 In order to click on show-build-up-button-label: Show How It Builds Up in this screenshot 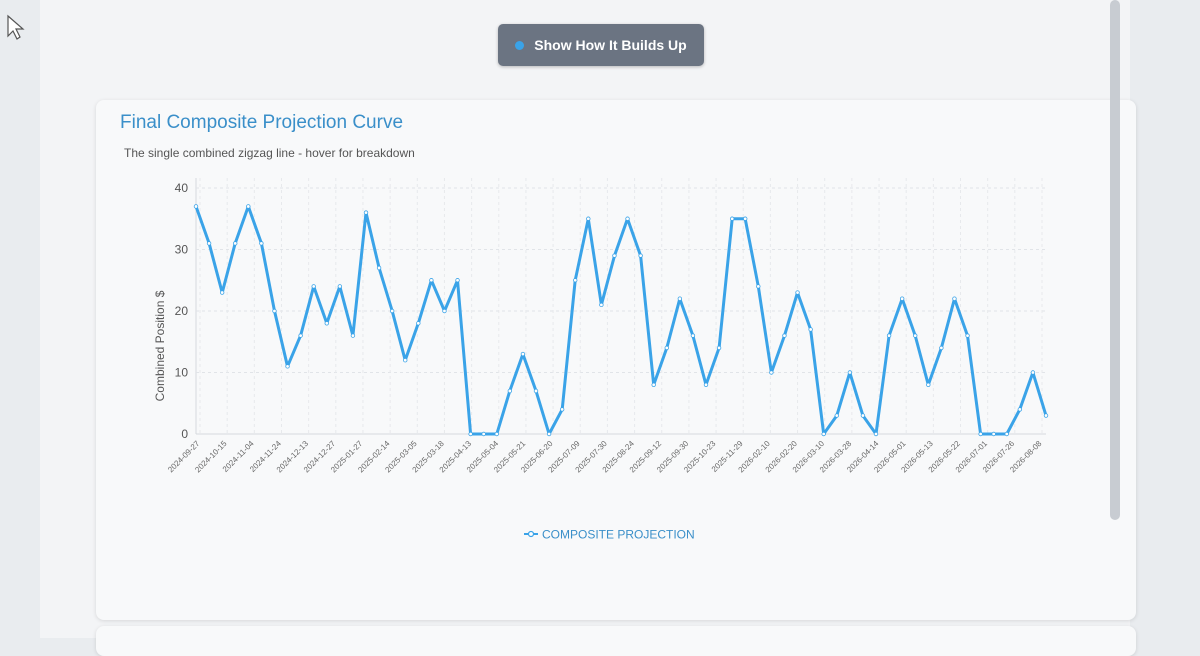, I will do `click(610, 45)`.